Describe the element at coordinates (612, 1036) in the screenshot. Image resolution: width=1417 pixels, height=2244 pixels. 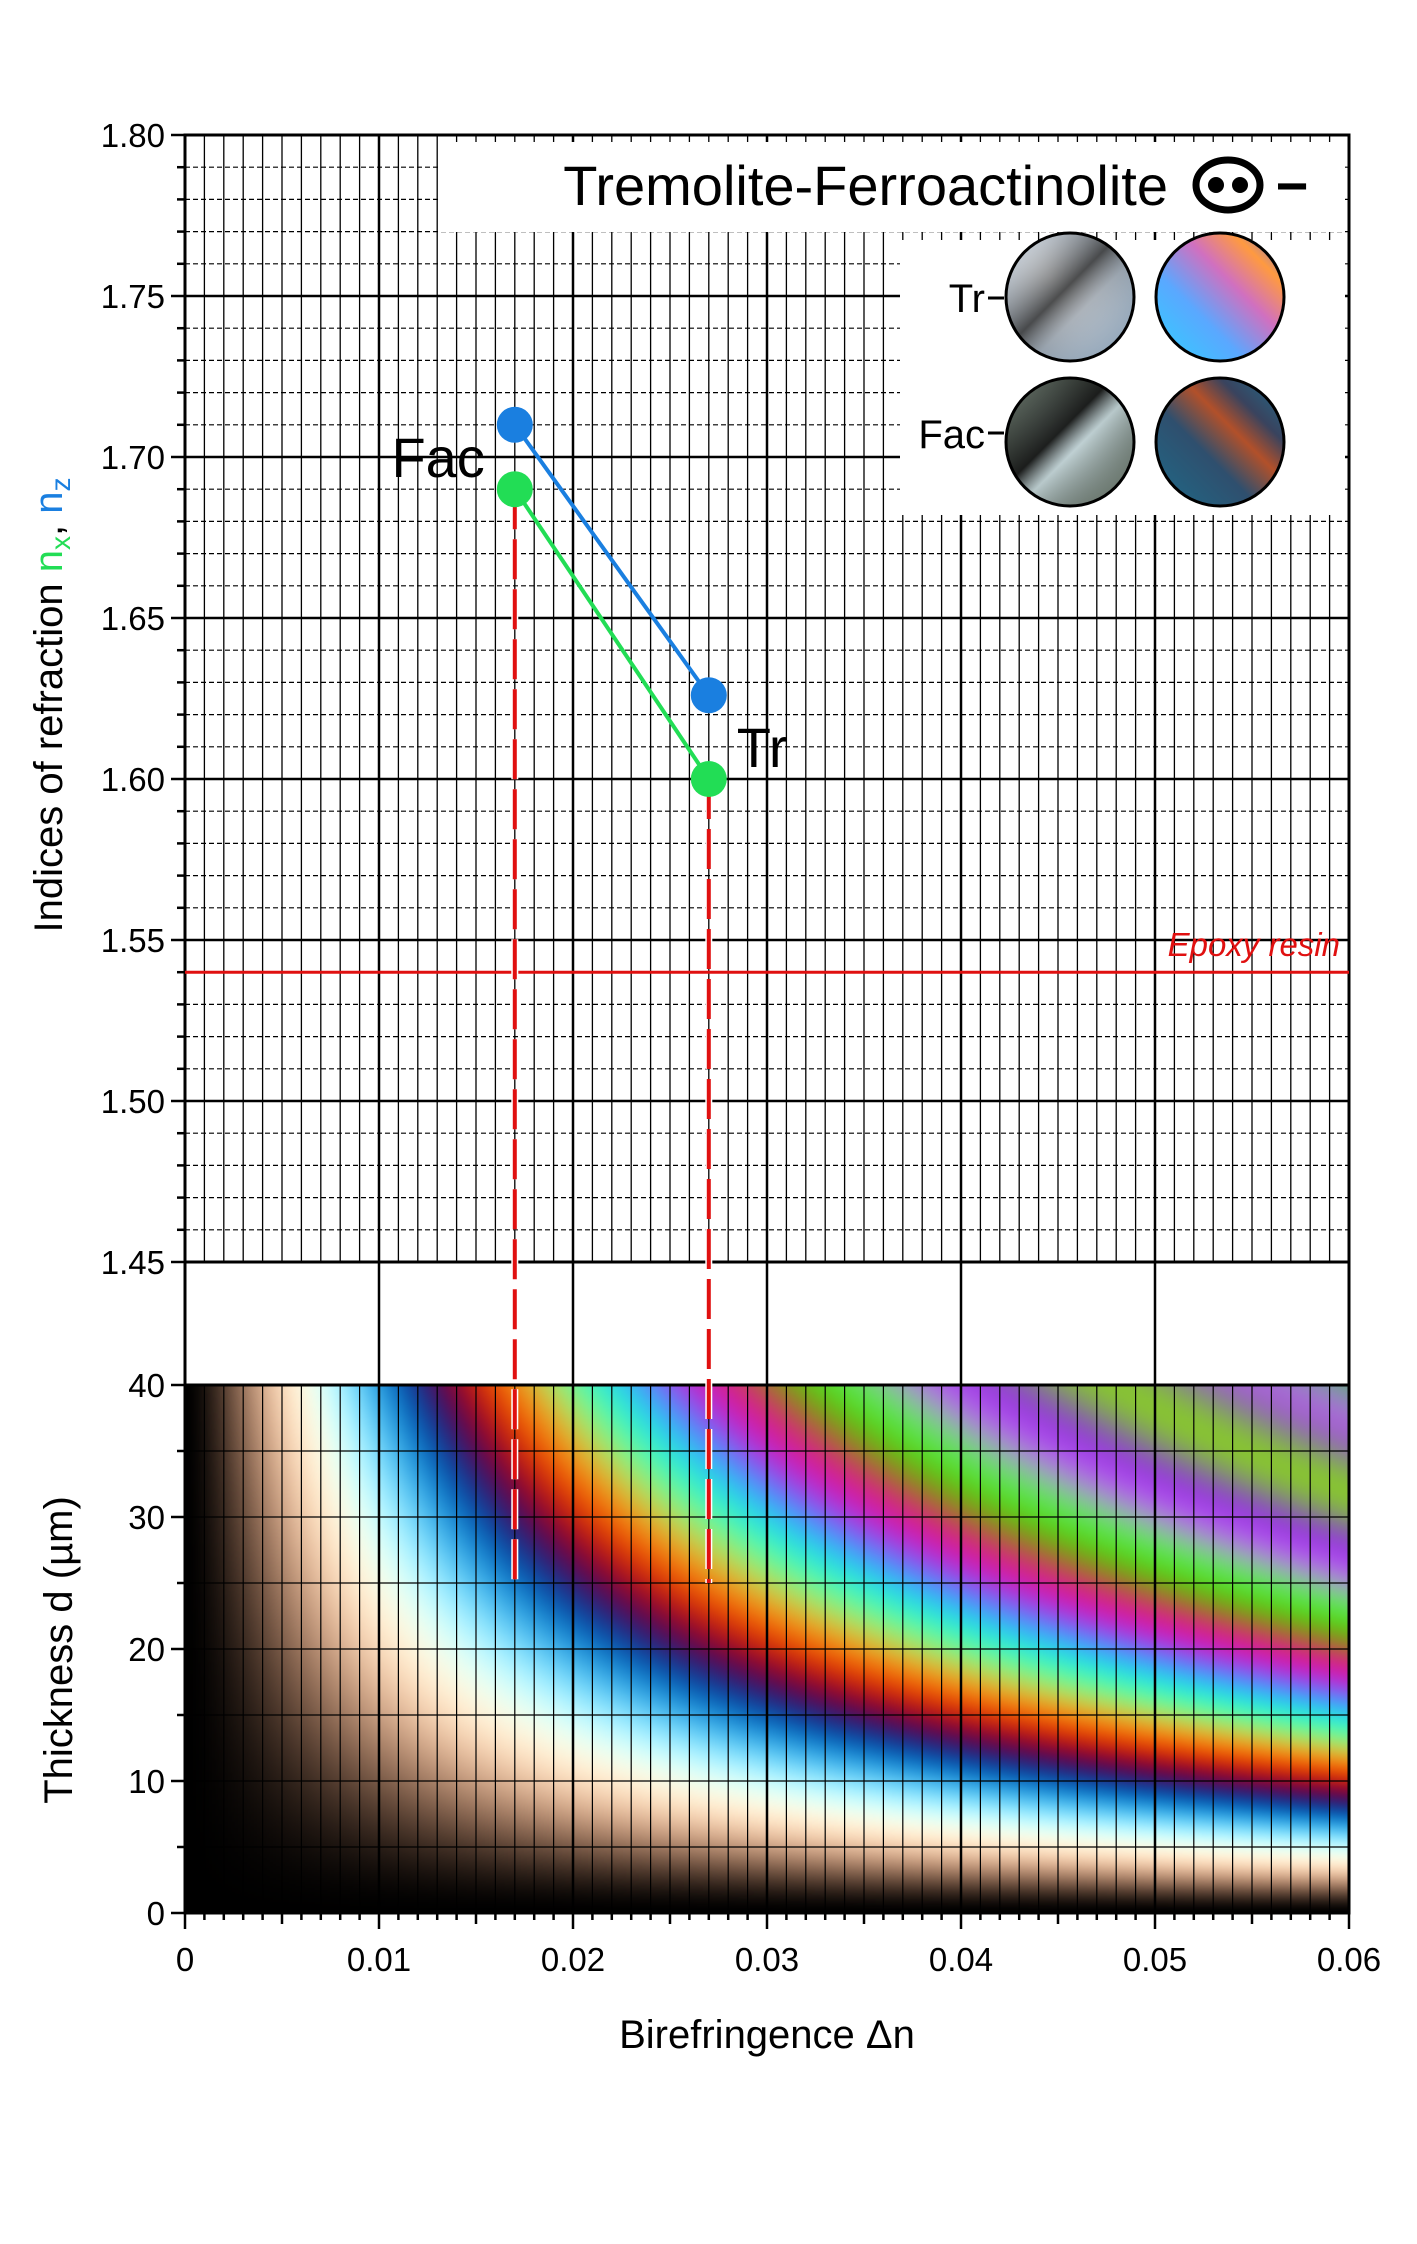
I see `drop-lines` at that location.